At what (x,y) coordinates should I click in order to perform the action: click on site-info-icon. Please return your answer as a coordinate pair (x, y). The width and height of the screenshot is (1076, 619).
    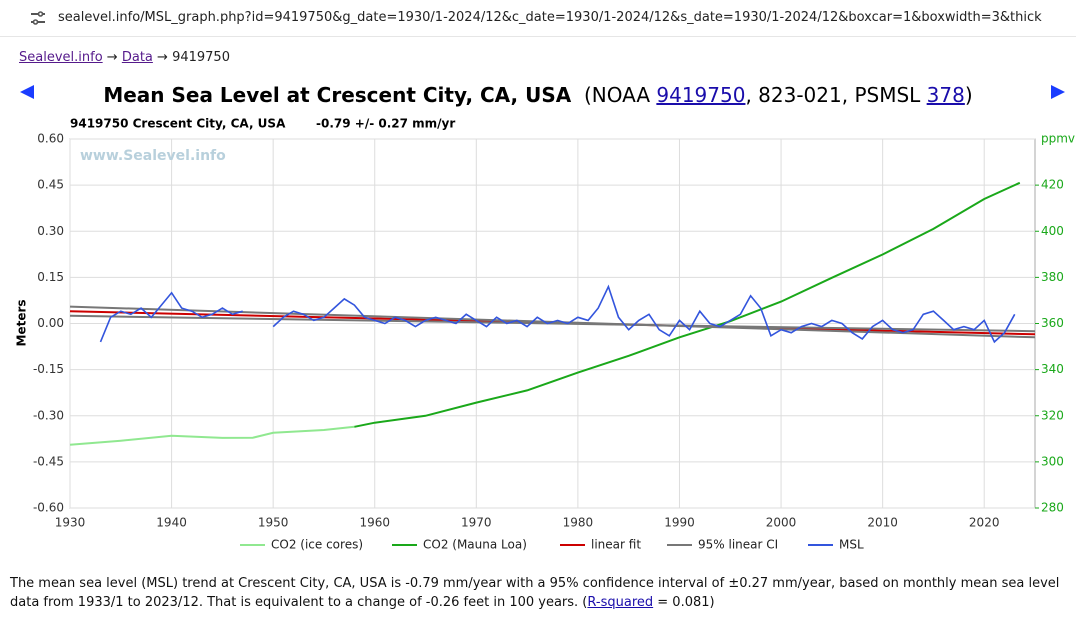
    Looking at the image, I should click on (38, 18).